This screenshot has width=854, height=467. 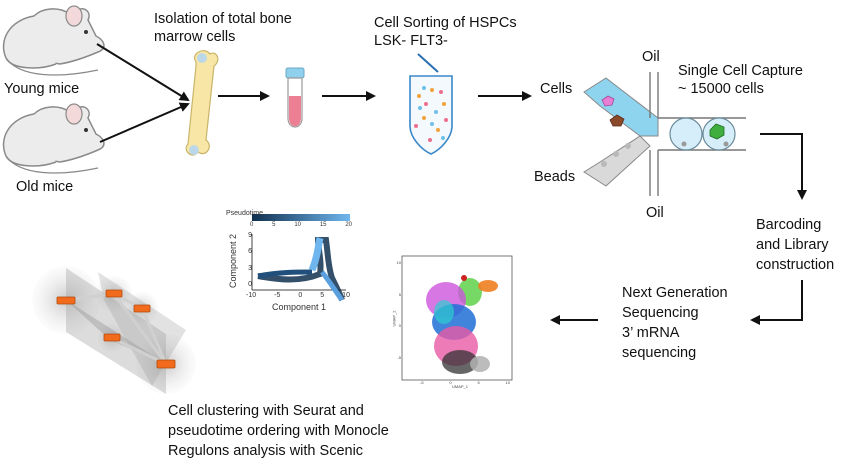 What do you see at coordinates (45, 187) in the screenshot?
I see `old-mice-label: Old mice` at bounding box center [45, 187].